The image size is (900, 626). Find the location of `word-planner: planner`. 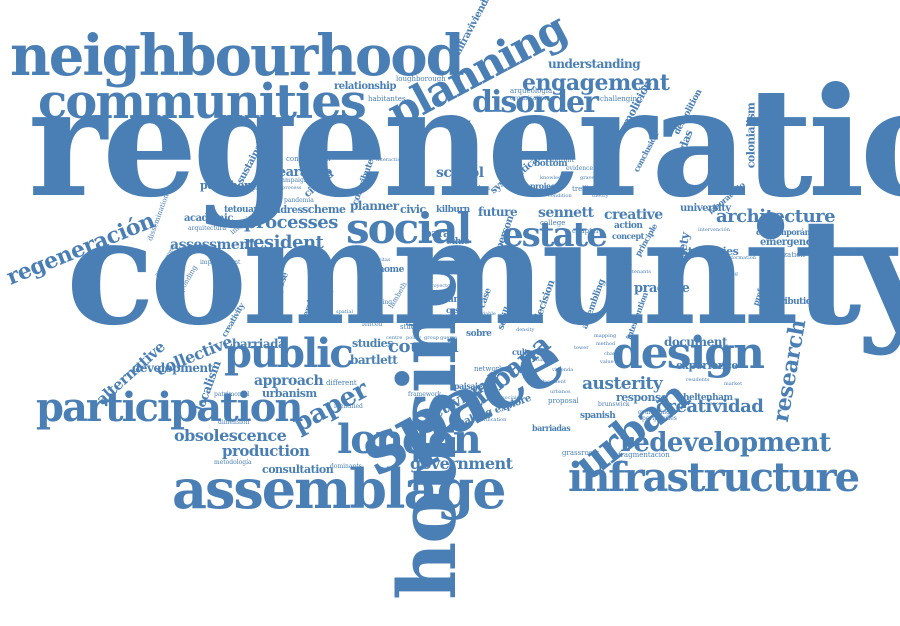

word-planner: planner is located at coordinates (374, 206).